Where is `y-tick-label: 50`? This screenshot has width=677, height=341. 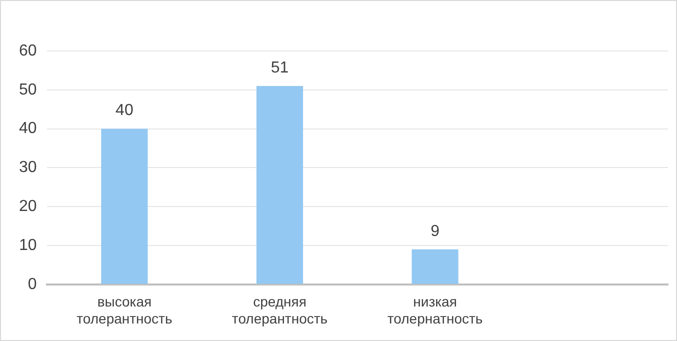 y-tick-label: 50 is located at coordinates (28, 89).